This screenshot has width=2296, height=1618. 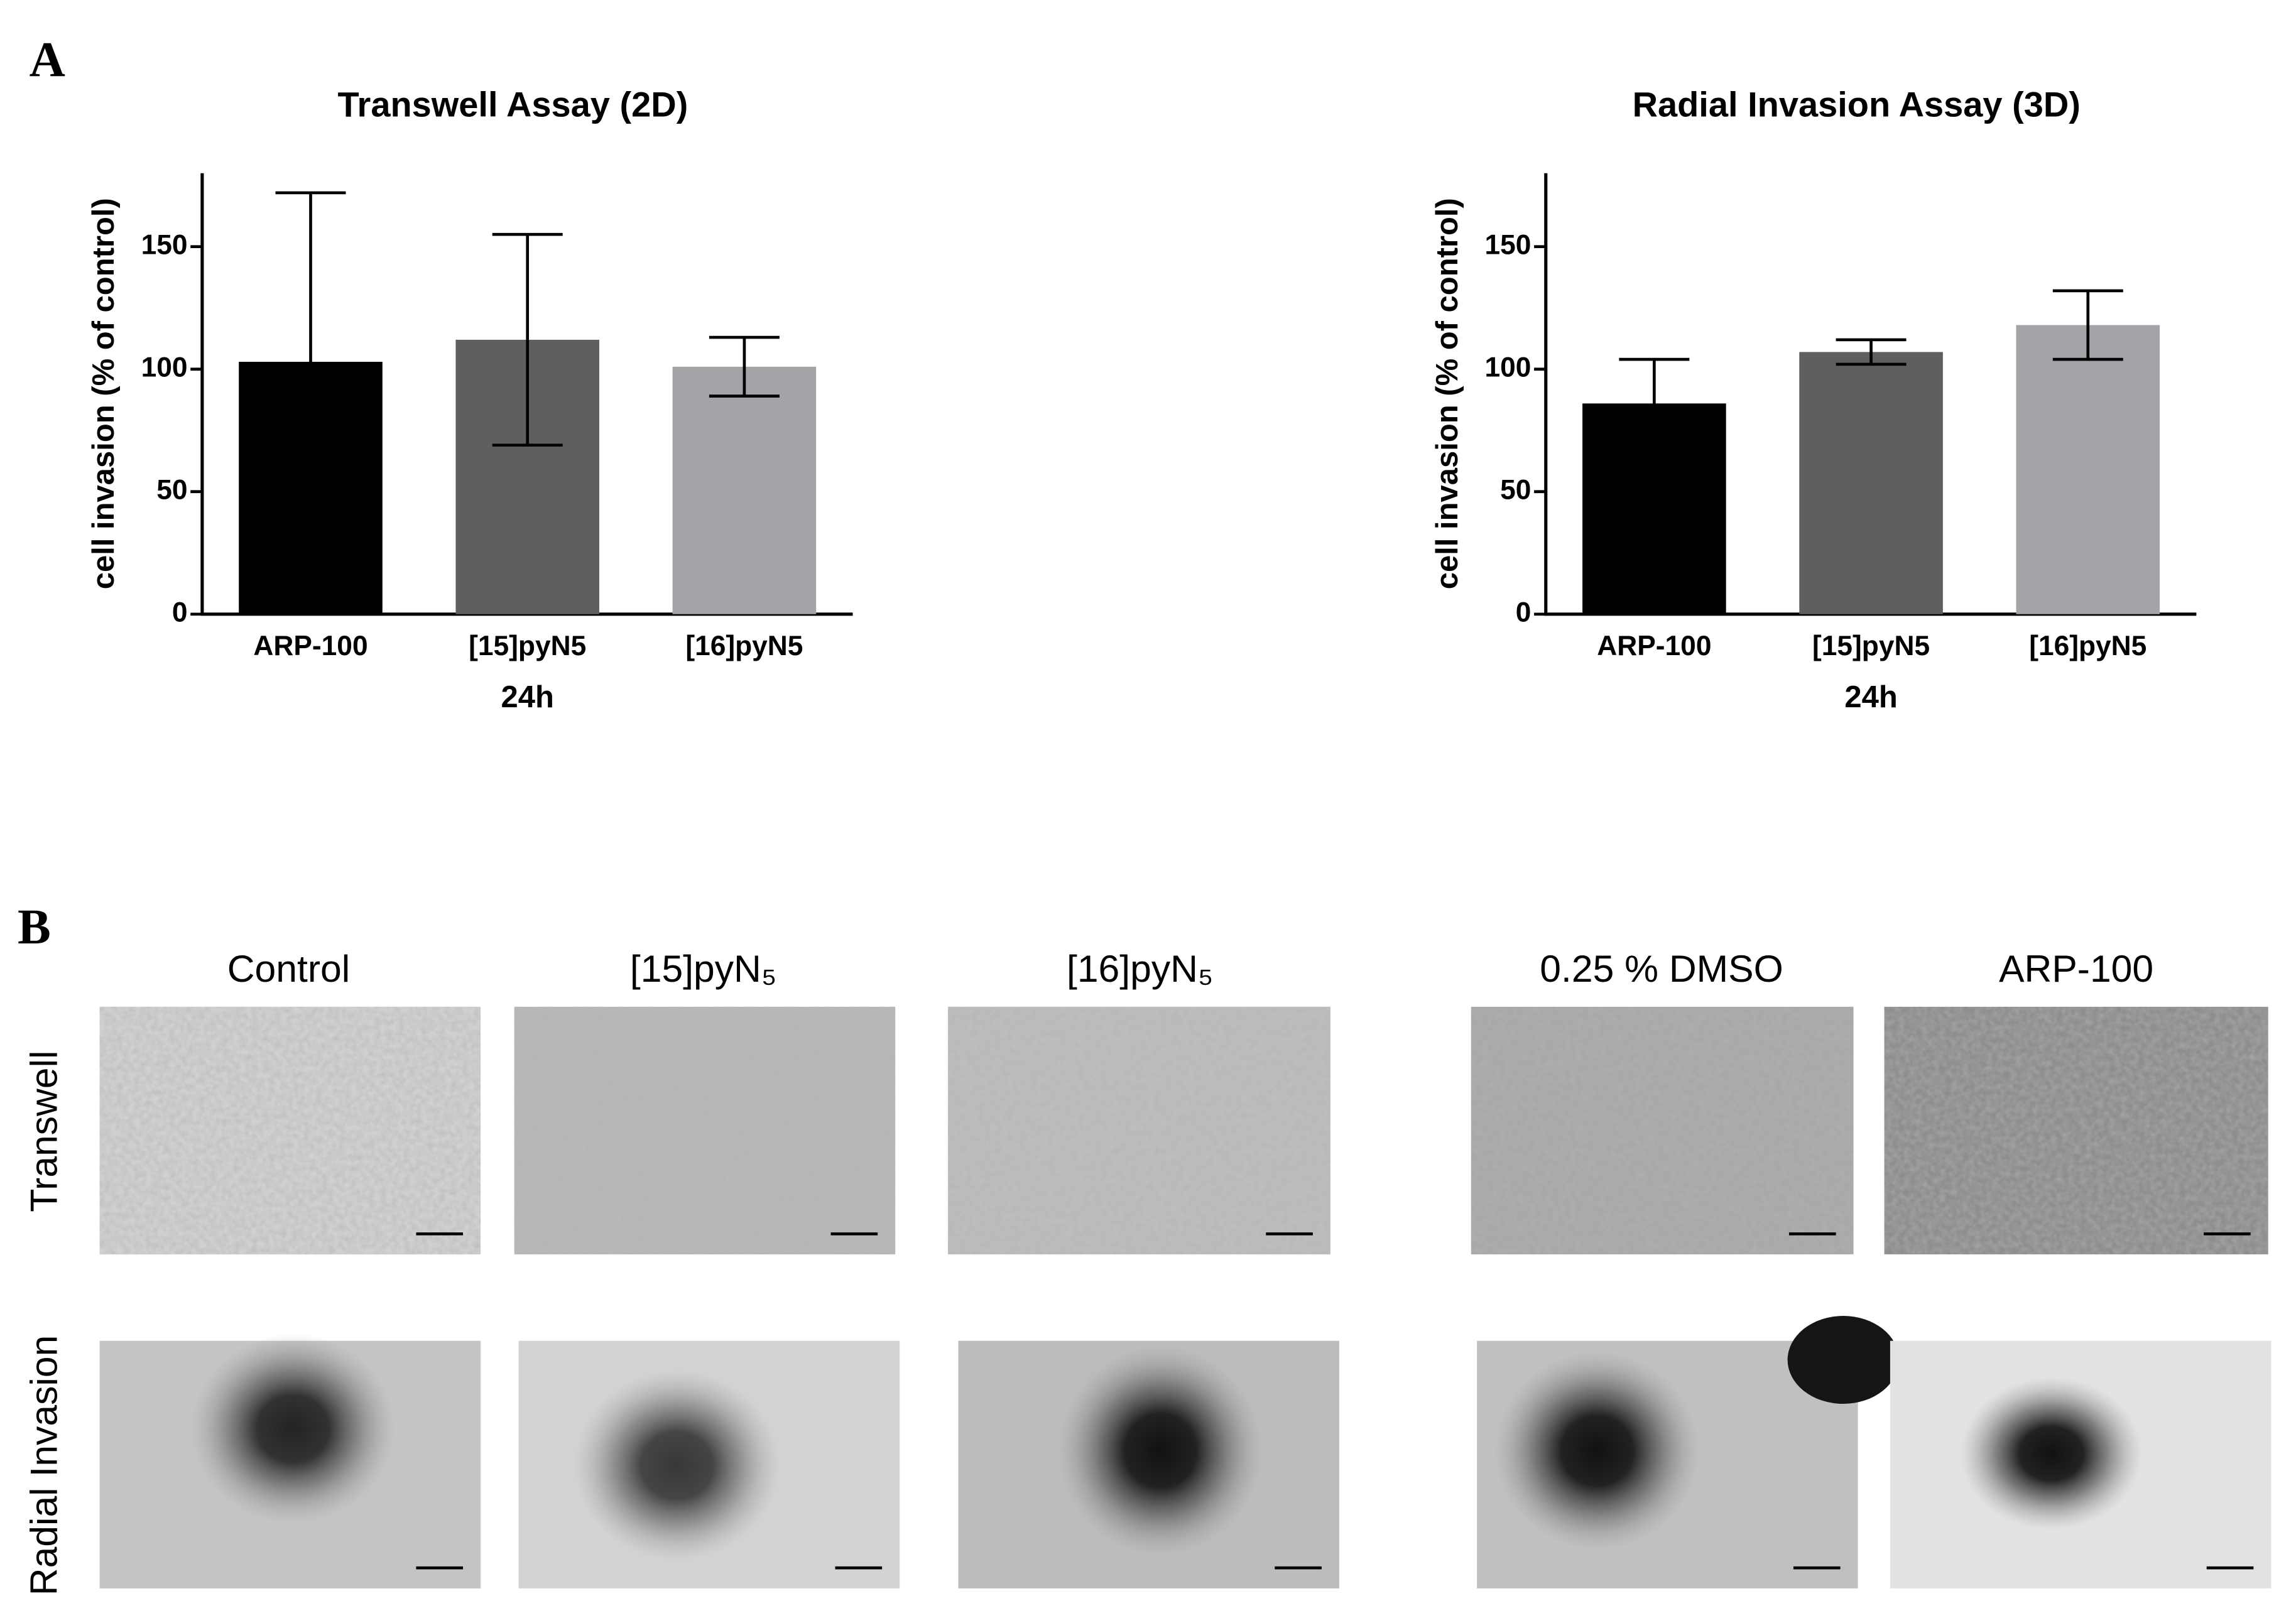 I want to click on chart-title: Radial Invasion Assay (3D), so click(x=1857, y=104).